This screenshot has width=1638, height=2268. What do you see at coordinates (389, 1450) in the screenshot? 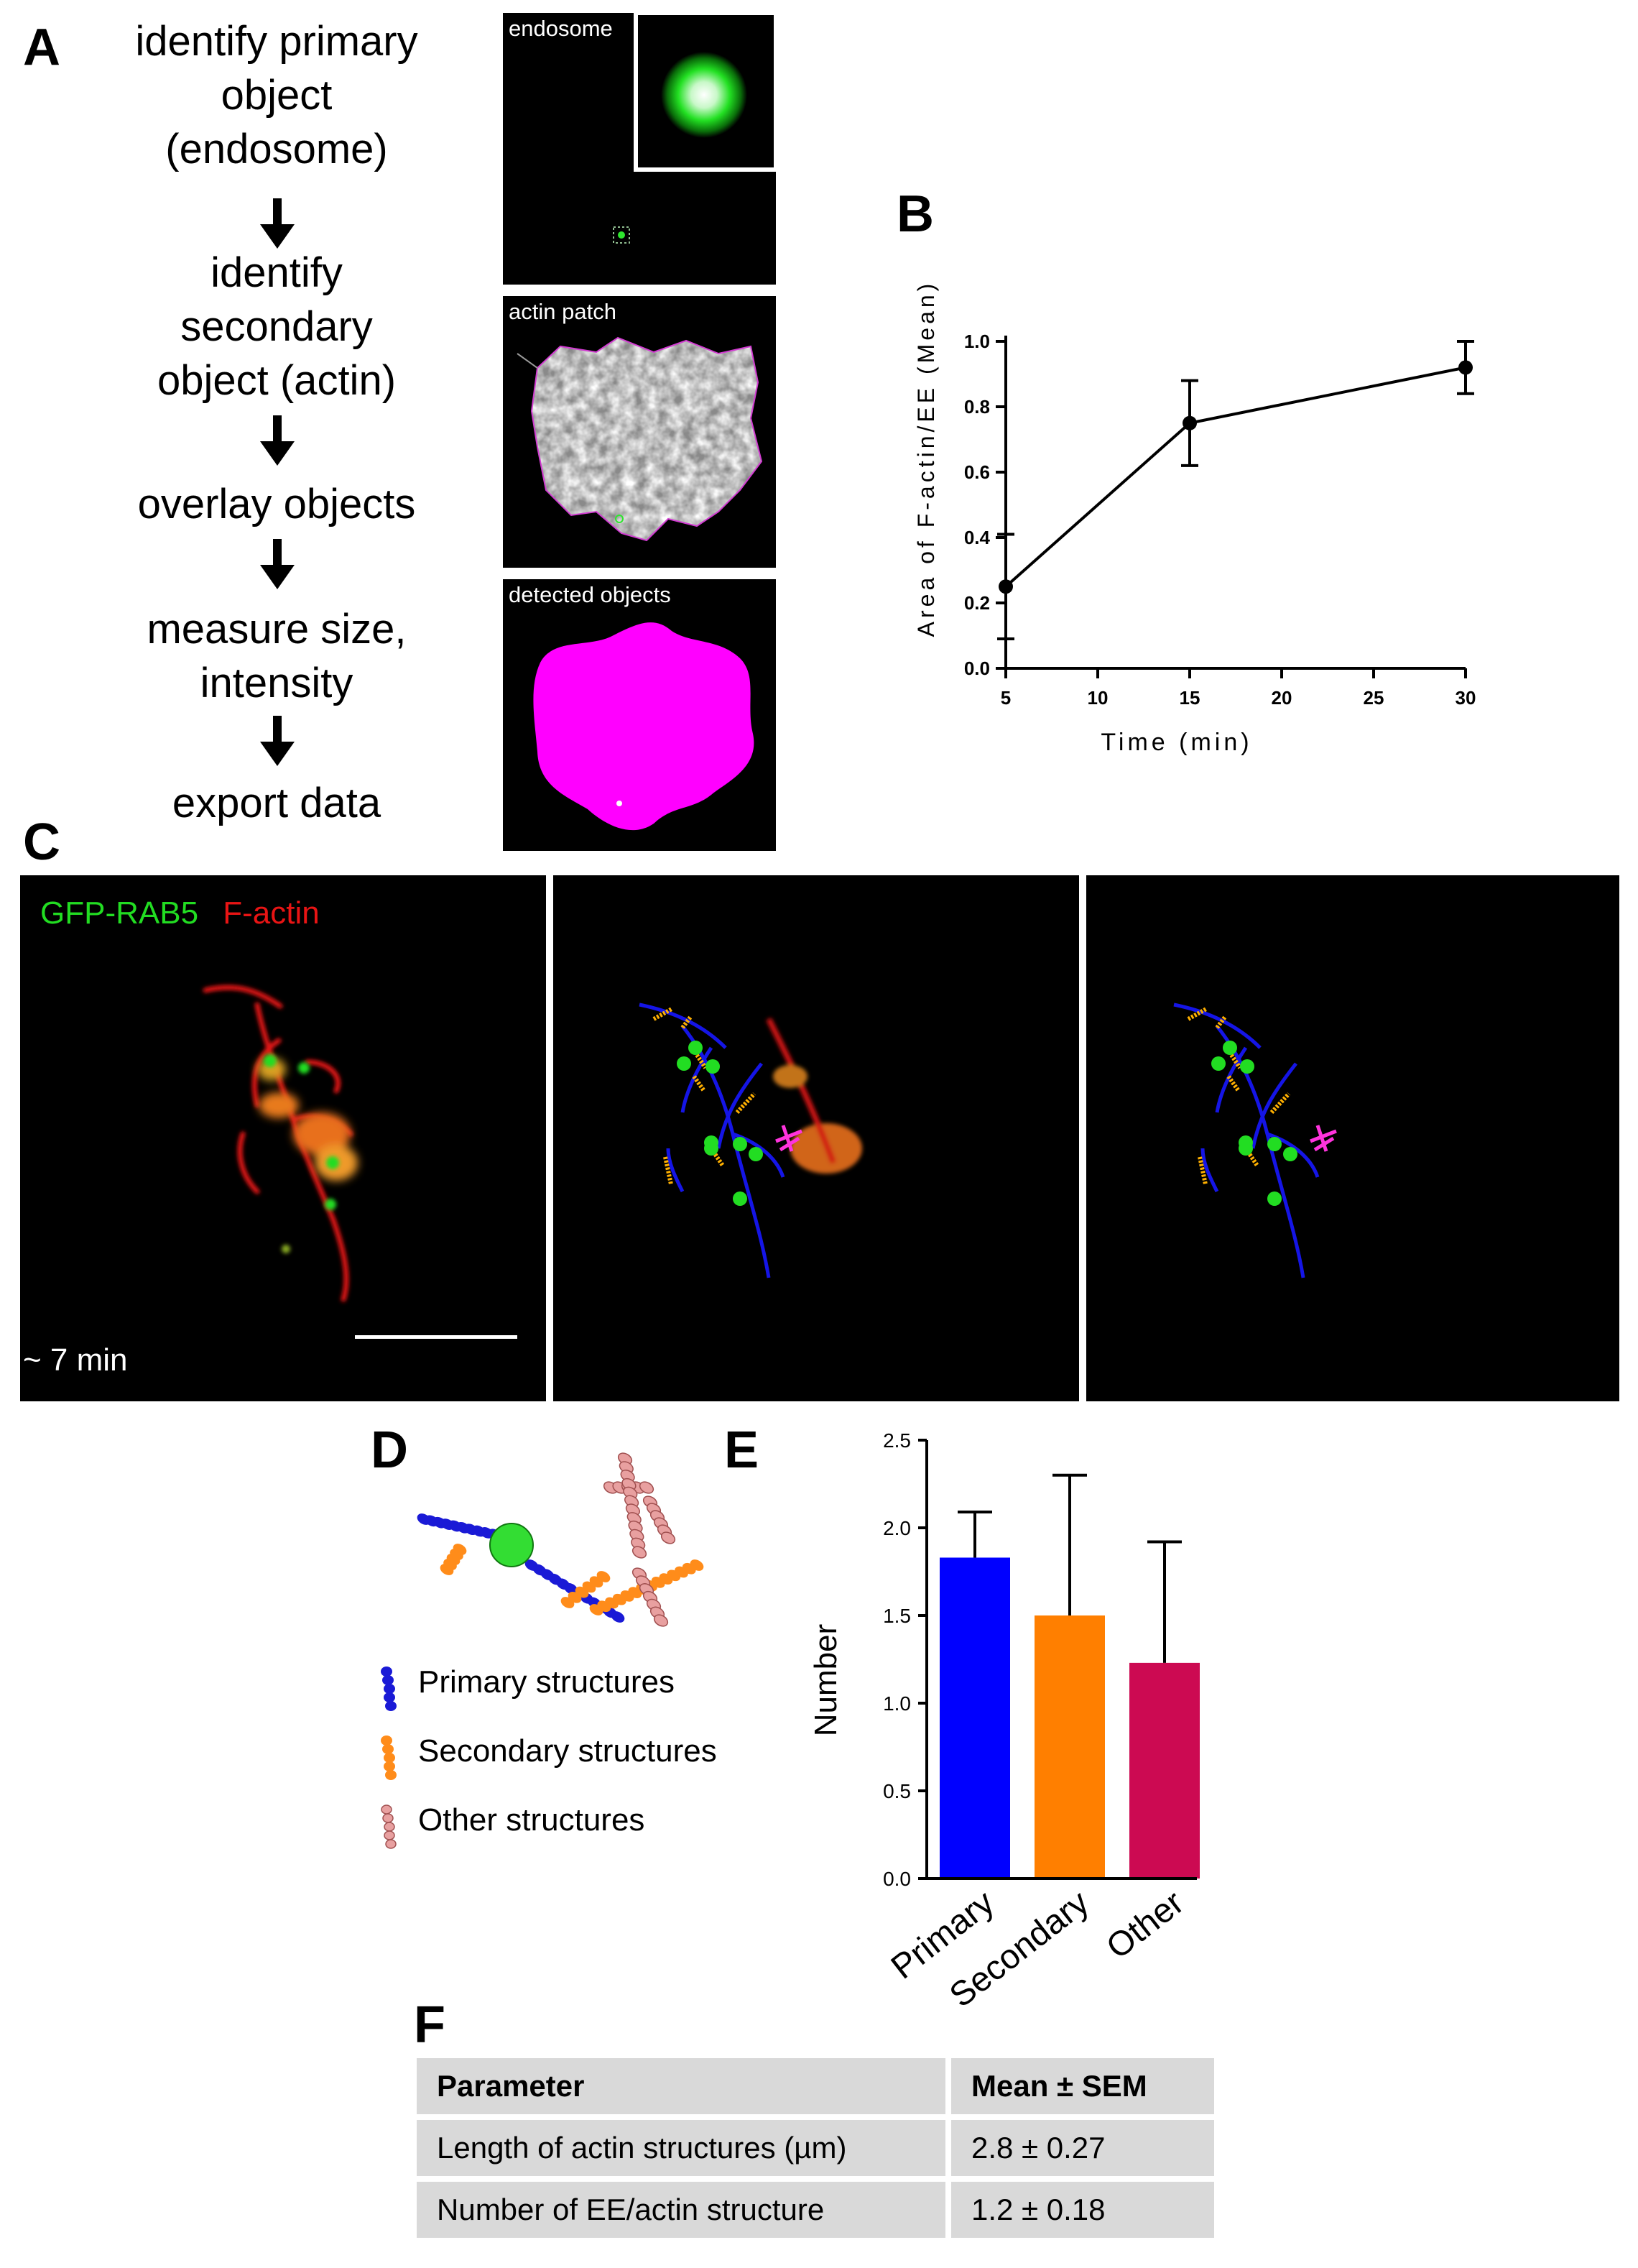
I see `panel-letter-d: D` at bounding box center [389, 1450].